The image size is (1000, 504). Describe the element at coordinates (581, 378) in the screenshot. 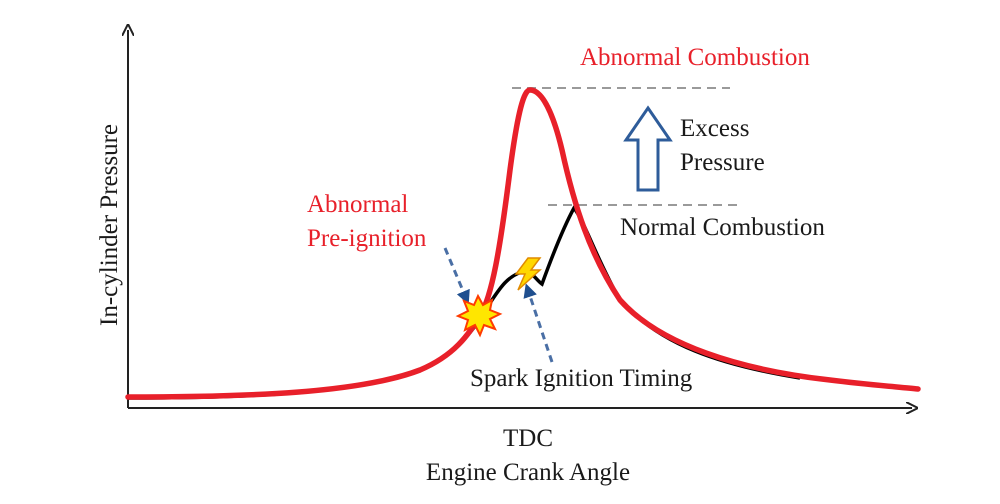

I see `spark-timing-label: Spark Ignition Timing` at that location.